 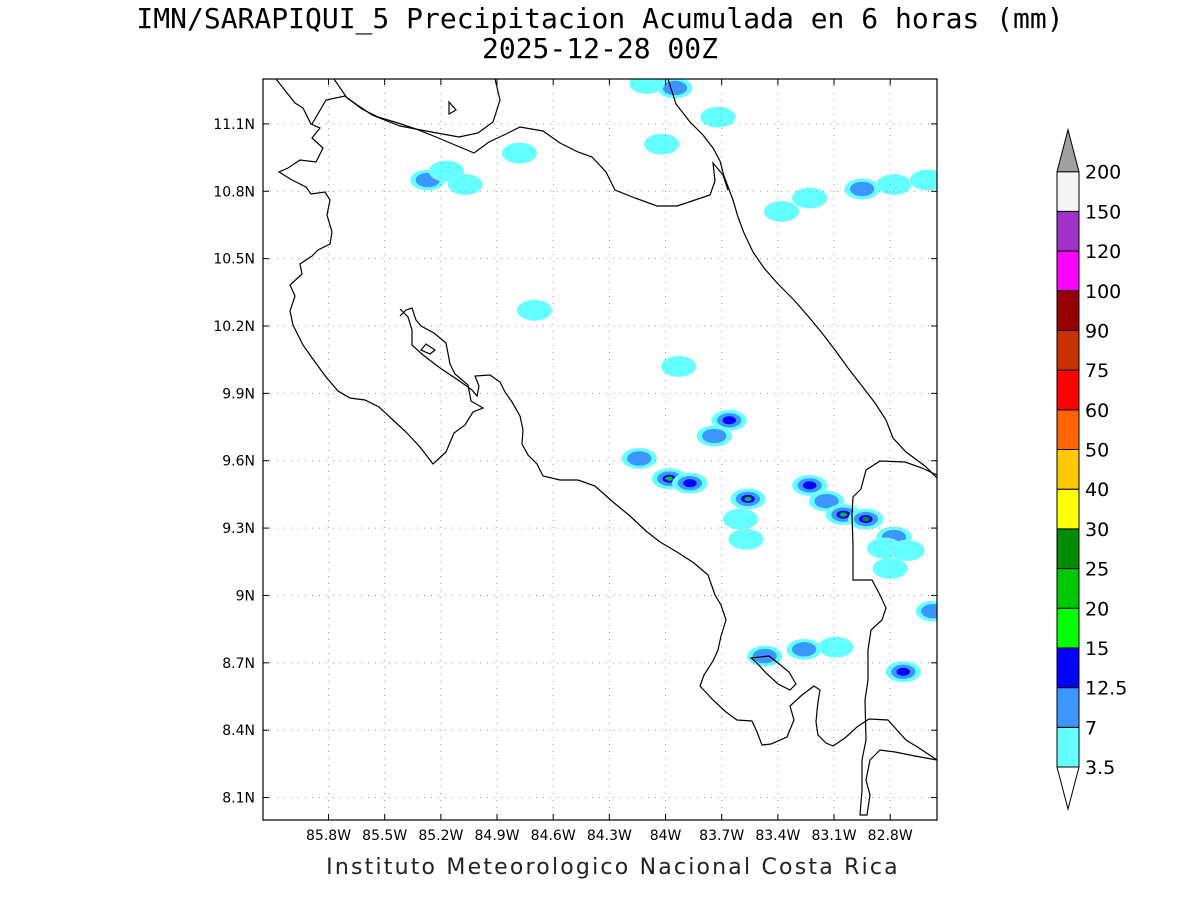 I want to click on lon-tick-label: 84.9W, so click(x=497, y=836).